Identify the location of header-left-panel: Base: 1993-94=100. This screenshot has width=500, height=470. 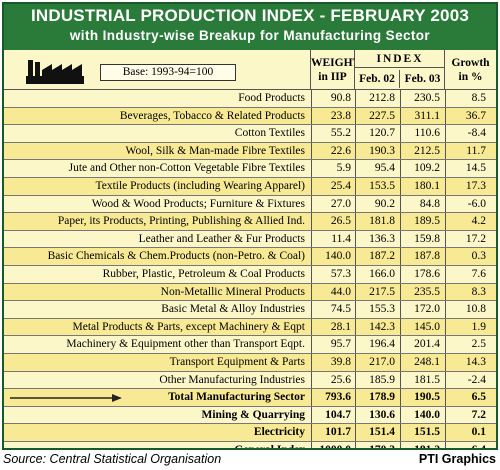
(157, 70).